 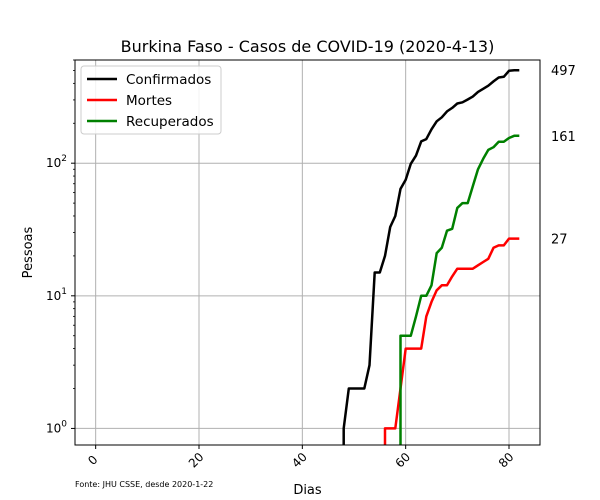 I want to click on legend-label: Mortes, so click(x=149, y=101).